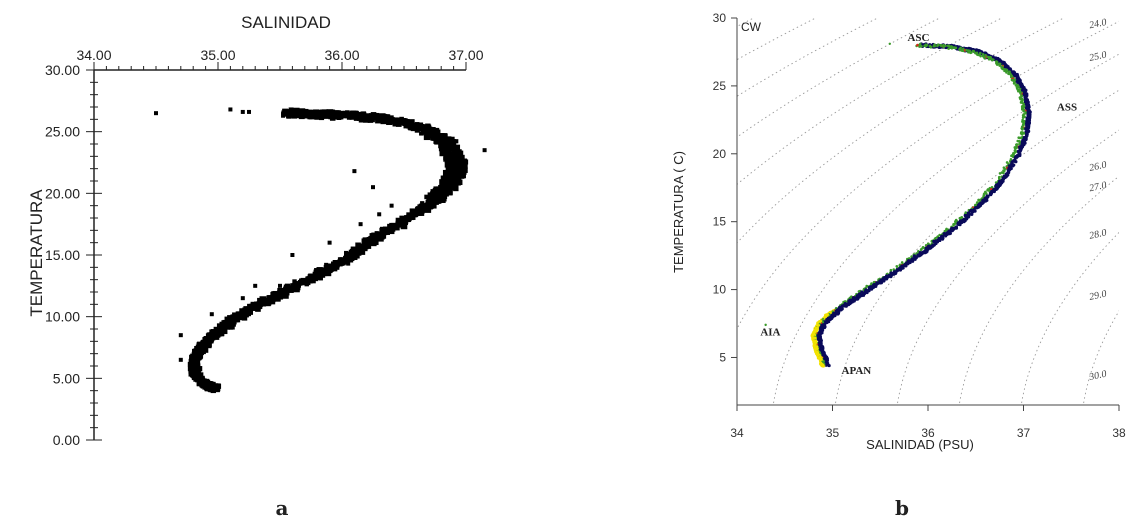 Image resolution: width=1128 pixels, height=519 pixels. What do you see at coordinates (678, 212) in the screenshot?
I see `y-axis-title-b: TEMPERATURA ( C)` at bounding box center [678, 212].